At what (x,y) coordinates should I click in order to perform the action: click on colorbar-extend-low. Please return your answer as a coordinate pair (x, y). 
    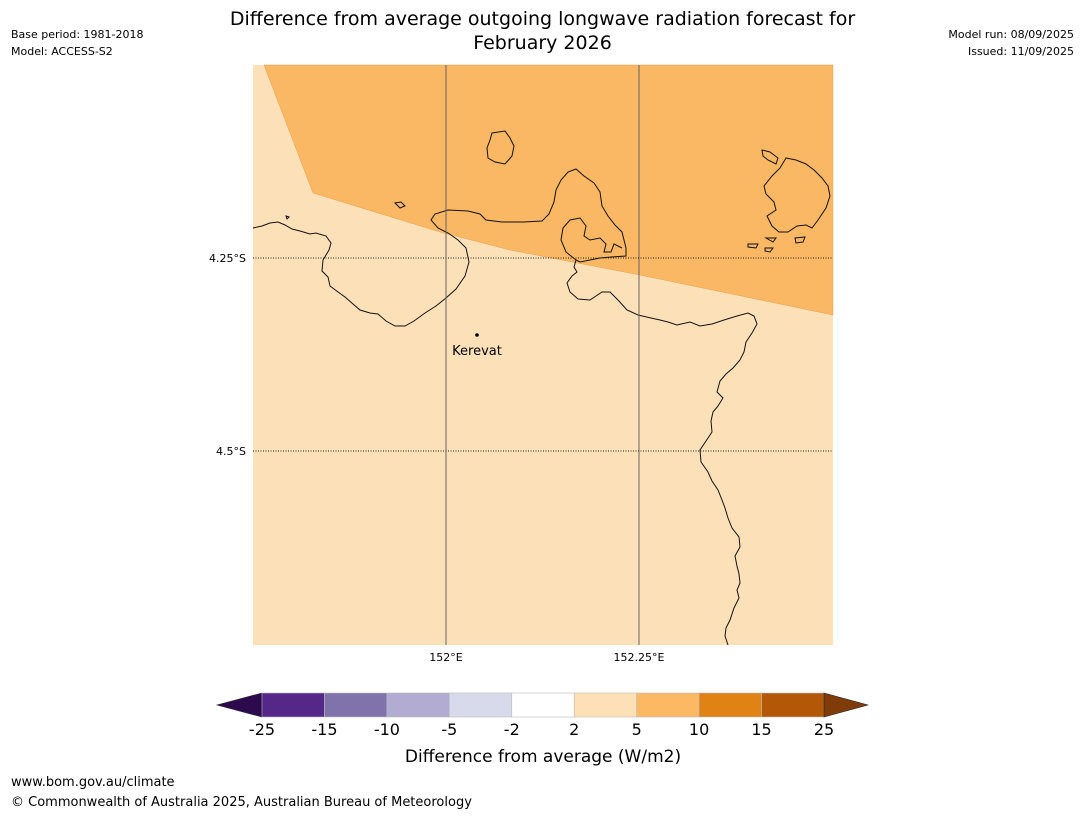
    Looking at the image, I should click on (239, 705).